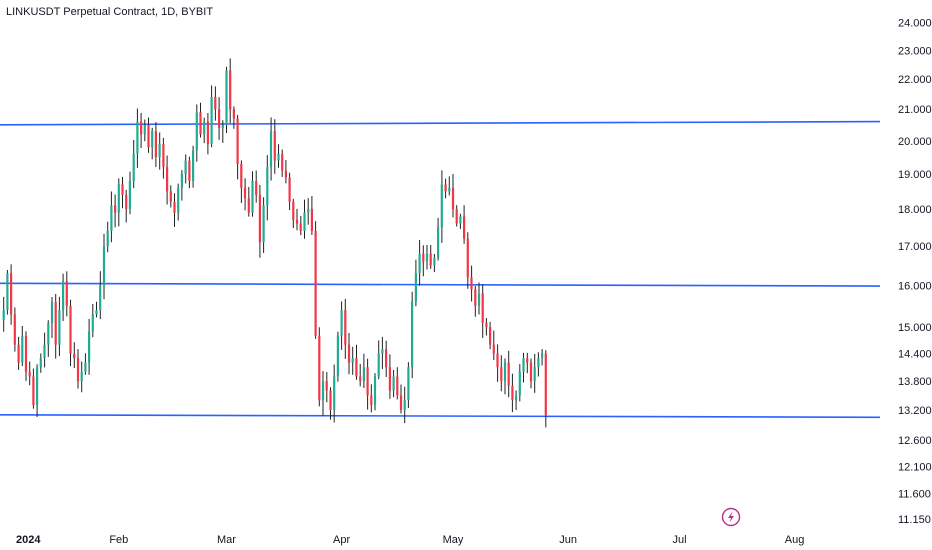  I want to click on x-tick-label: Apr, so click(341, 540).